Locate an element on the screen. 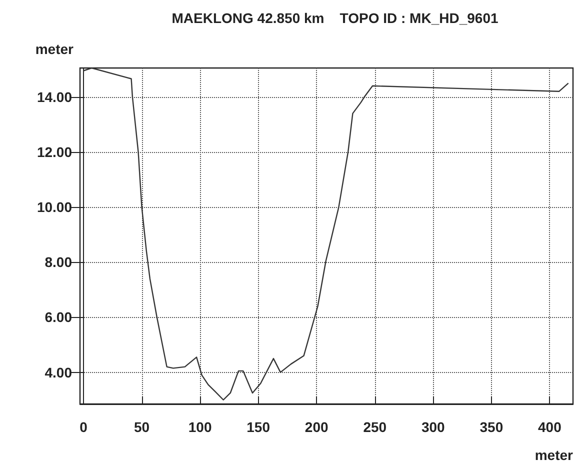  x-tick-label: 0 is located at coordinates (84, 427).